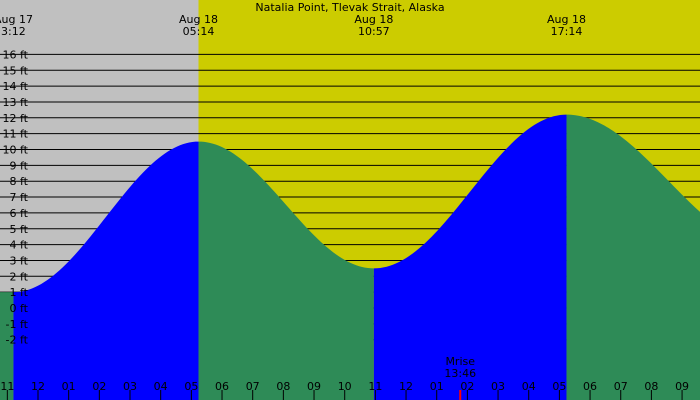 The height and width of the screenshot is (400, 700). Describe the element at coordinates (16, 86) in the screenshot. I see `y-tick-label: 14 ft` at that location.